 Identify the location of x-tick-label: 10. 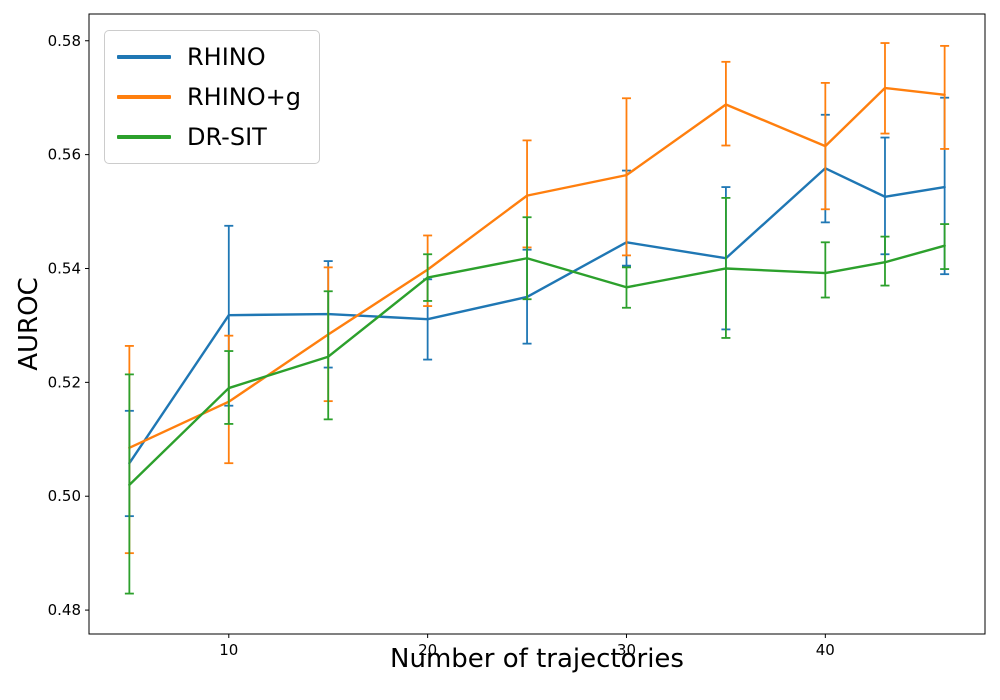
(228, 650).